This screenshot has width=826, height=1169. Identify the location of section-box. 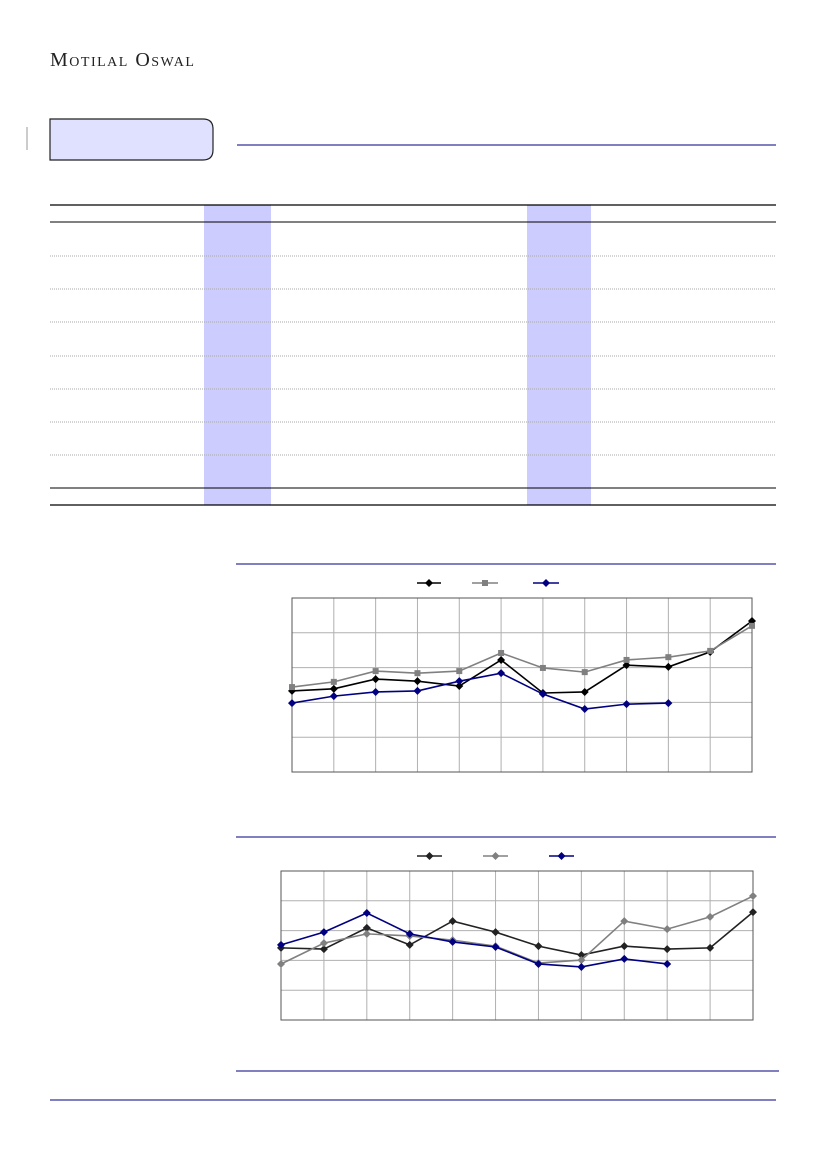
(131, 139).